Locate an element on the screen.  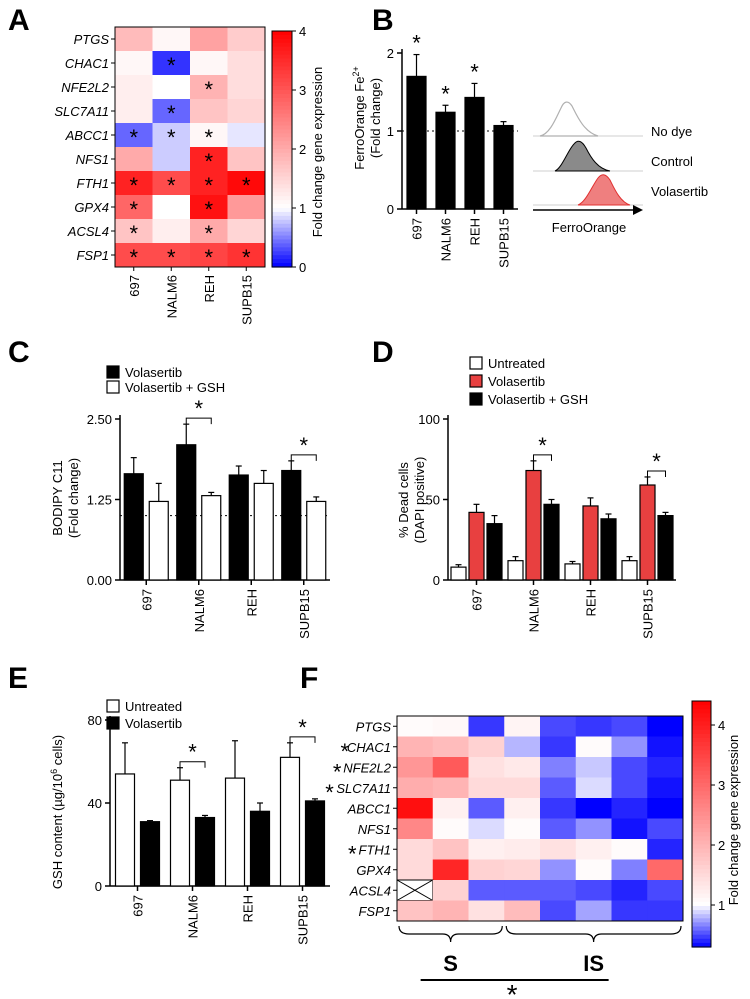
heatmap-row-label: FTH1 is located at coordinates (93, 183).